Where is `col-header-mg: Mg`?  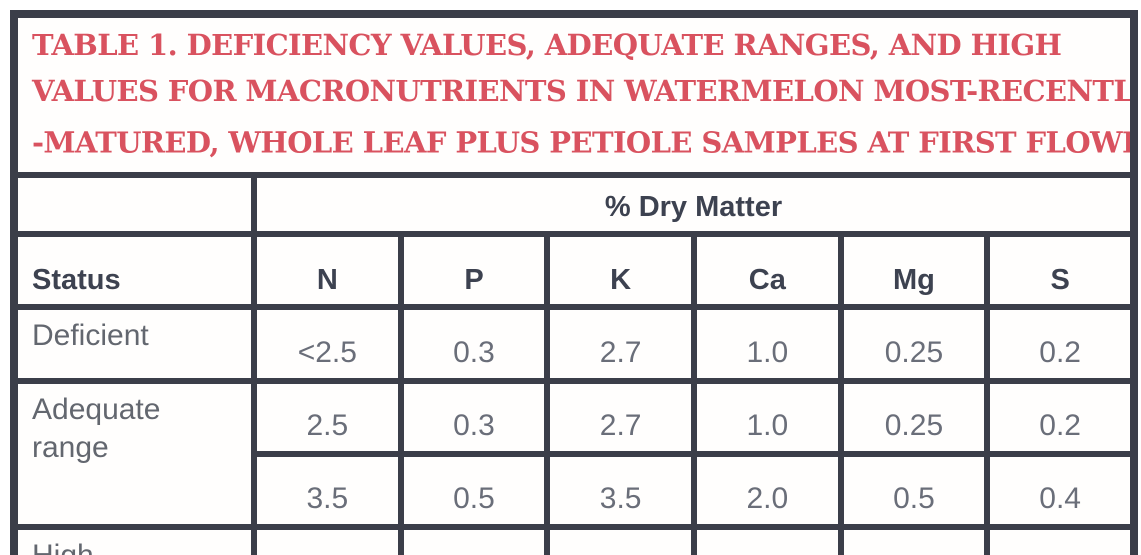
col-header-mg: Mg is located at coordinates (914, 270).